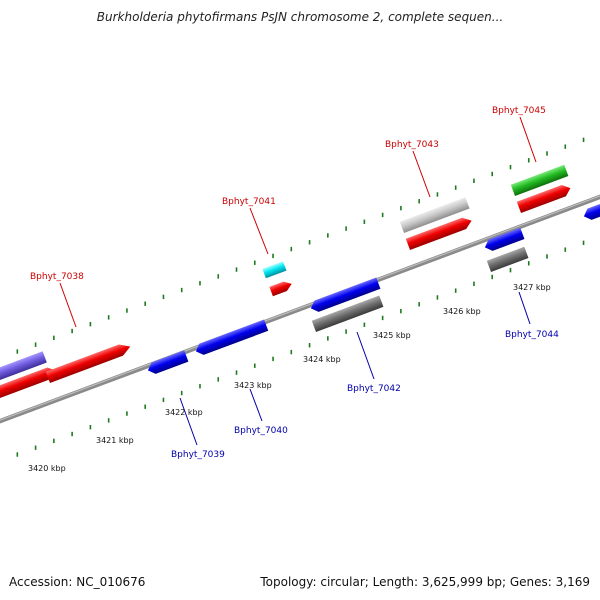  I want to click on scale-label: 3424 kbp, so click(322, 359).